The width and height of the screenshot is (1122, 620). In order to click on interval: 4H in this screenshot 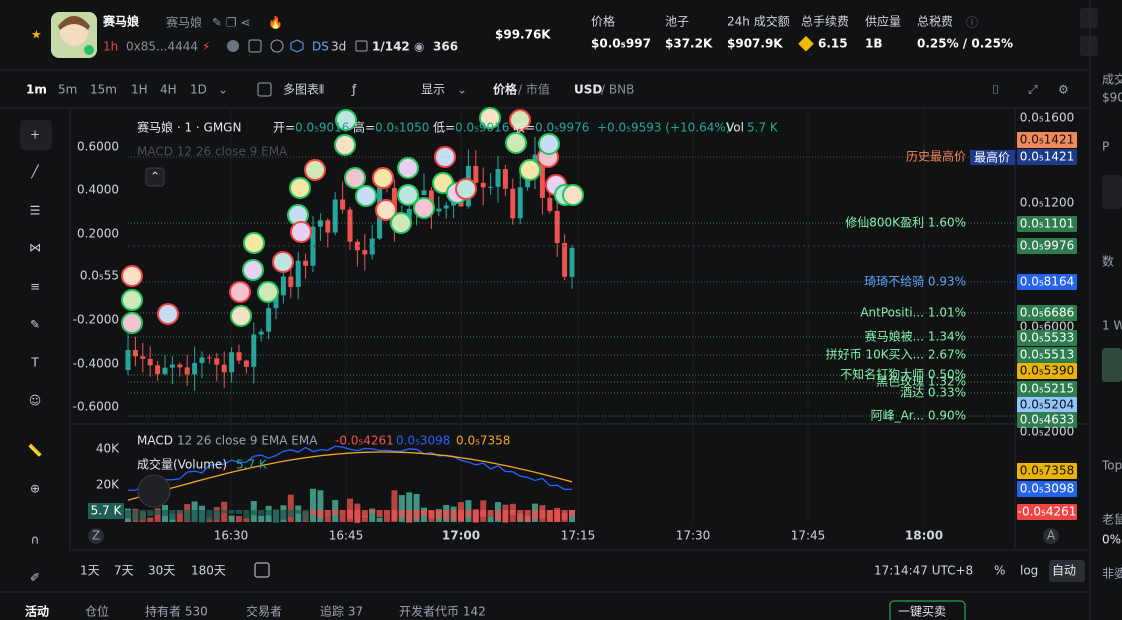, I will do `click(168, 90)`.